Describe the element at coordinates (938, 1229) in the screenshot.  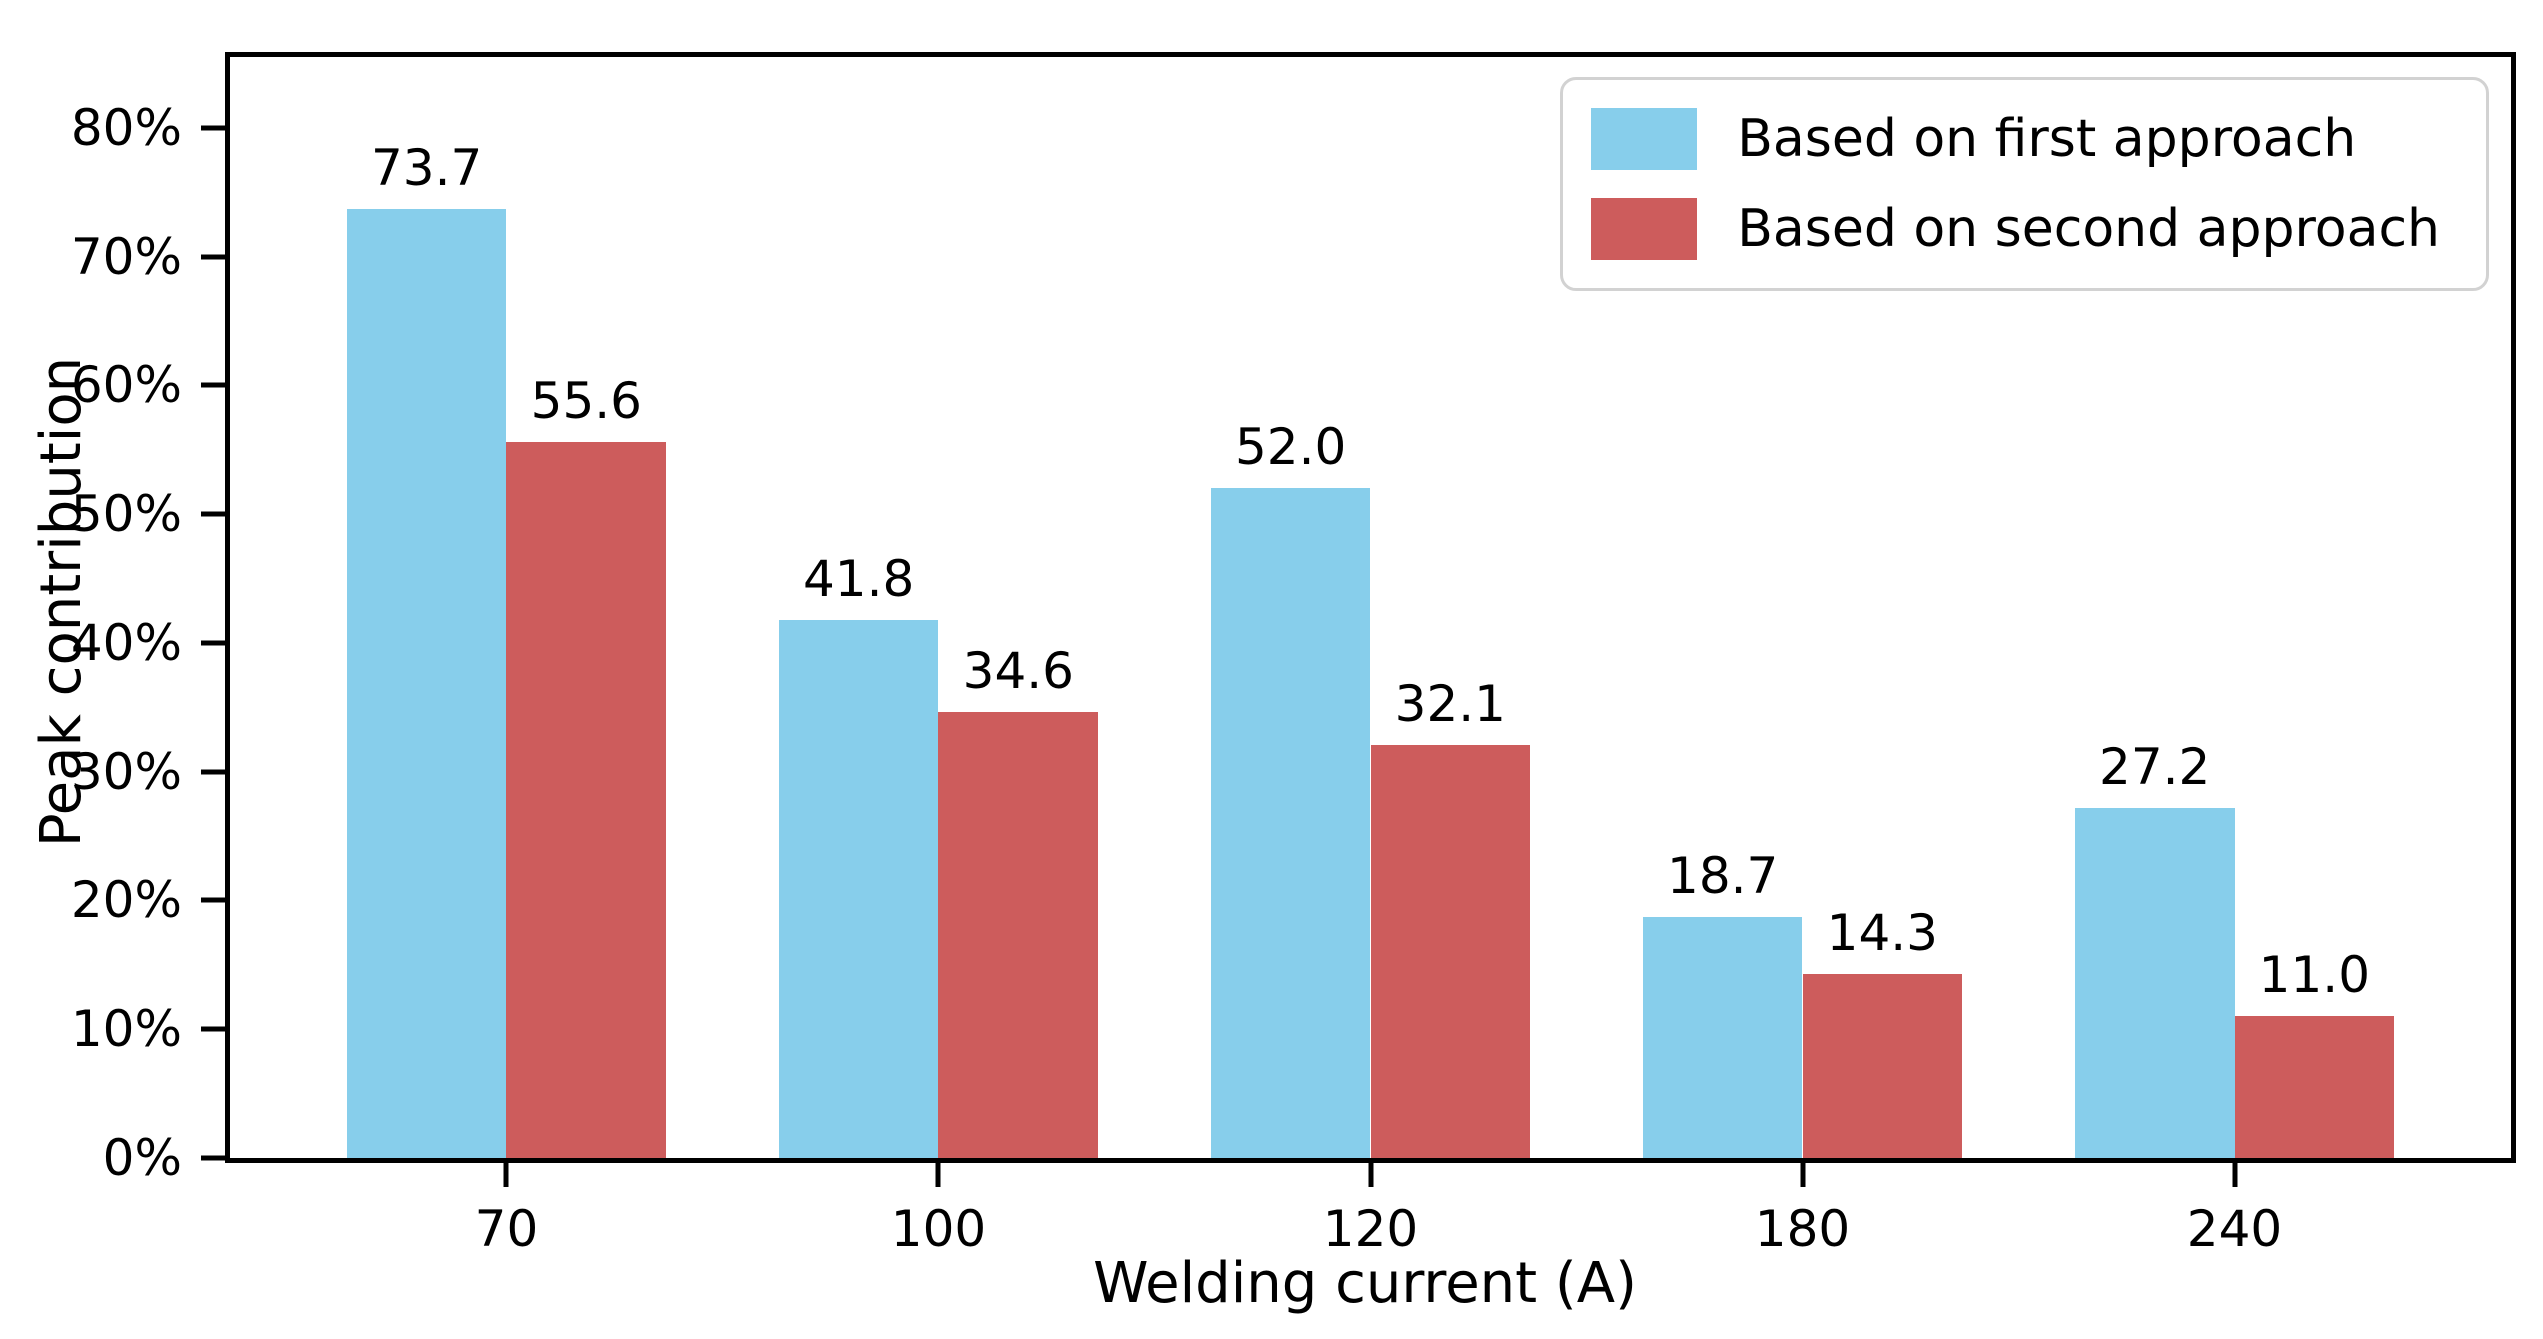
I see `x-tick-label: 100` at that location.